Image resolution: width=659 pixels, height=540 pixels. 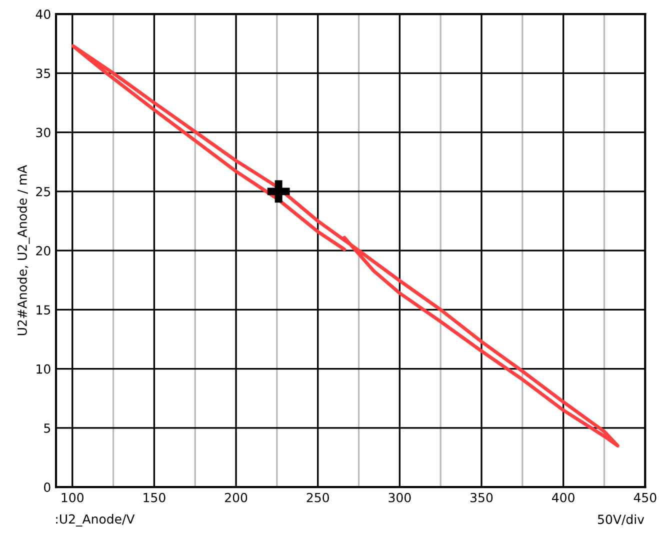 What do you see at coordinates (23, 250) in the screenshot?
I see `y-axis-title: U2#Anode, U2_Anode / mA` at bounding box center [23, 250].